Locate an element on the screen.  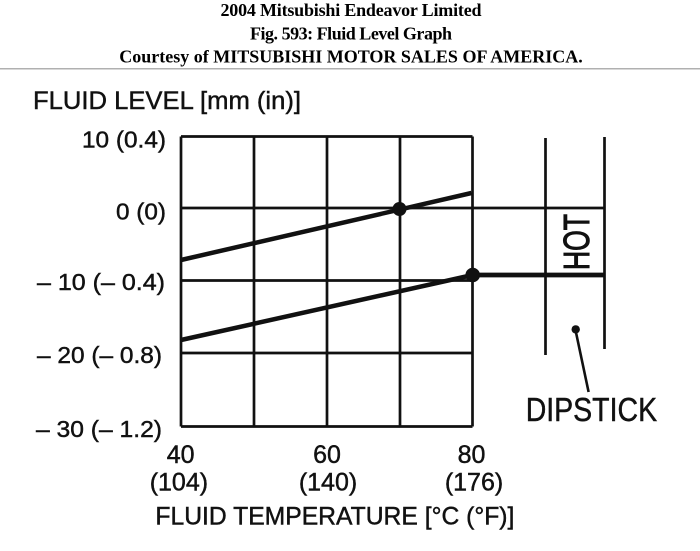
svg-text: (104) is located at coordinates (179, 483).